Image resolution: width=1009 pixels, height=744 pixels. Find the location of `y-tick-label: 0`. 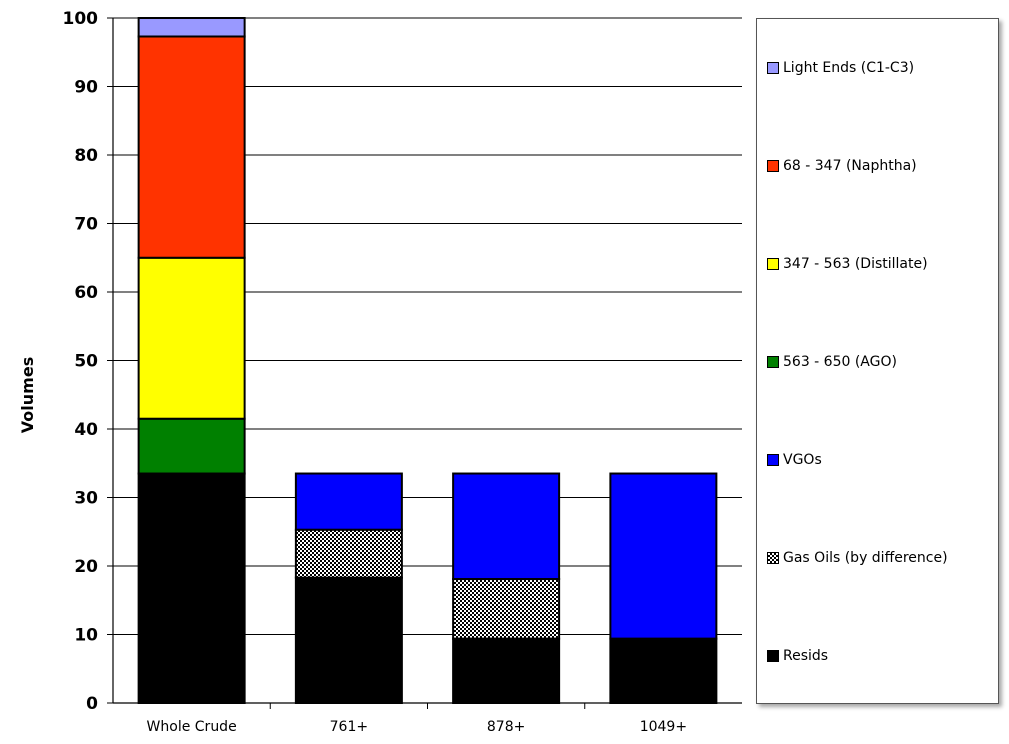

y-tick-label: 0 is located at coordinates (92, 704).